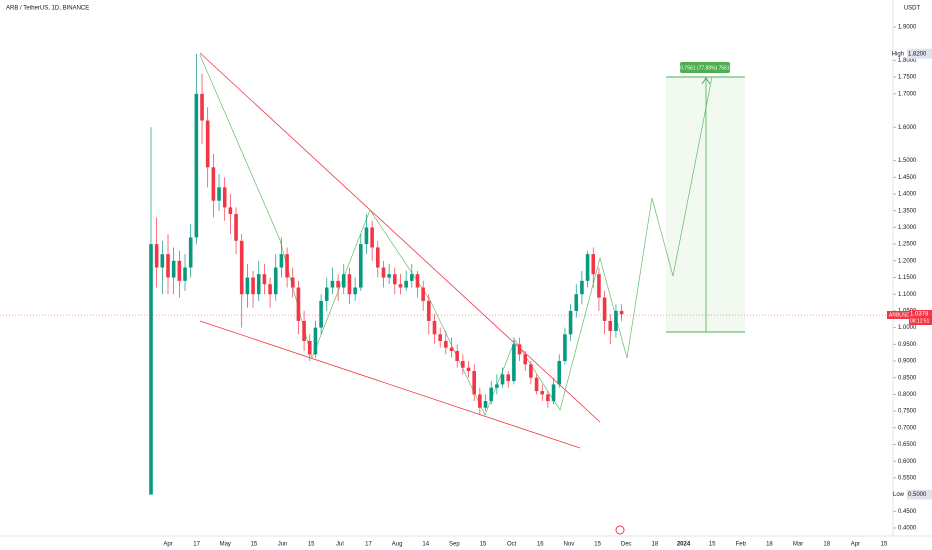 The image size is (932, 550). I want to click on y-tick-label: 0.7000, so click(907, 428).